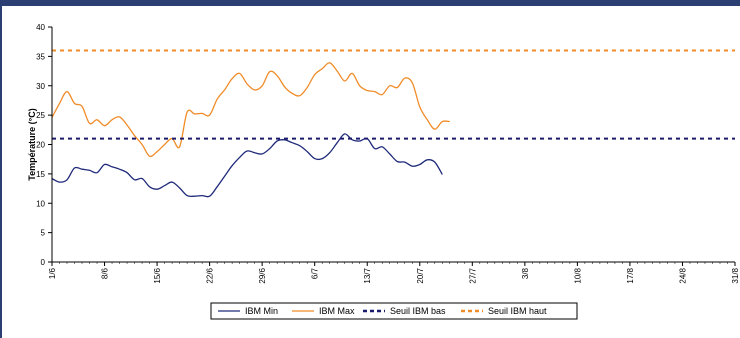  I want to click on x-tick-label: 6/7, so click(315, 273).